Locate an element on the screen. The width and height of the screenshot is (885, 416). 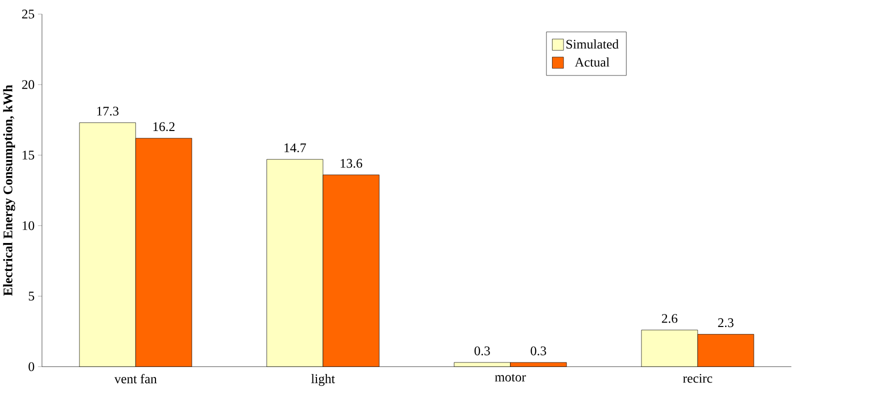
data-label: 17.3 is located at coordinates (108, 111).